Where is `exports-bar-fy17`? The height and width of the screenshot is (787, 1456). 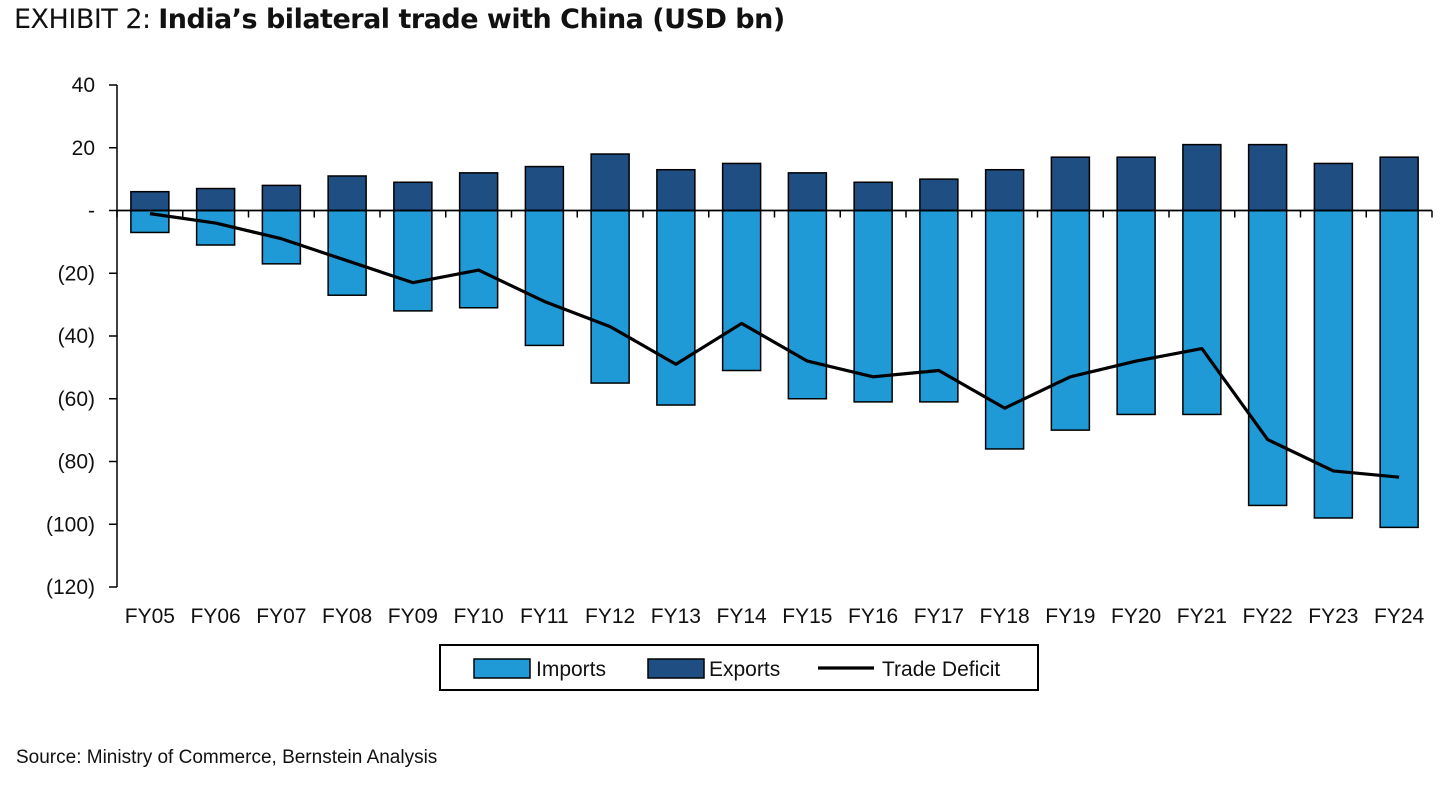 exports-bar-fy17 is located at coordinates (939, 195).